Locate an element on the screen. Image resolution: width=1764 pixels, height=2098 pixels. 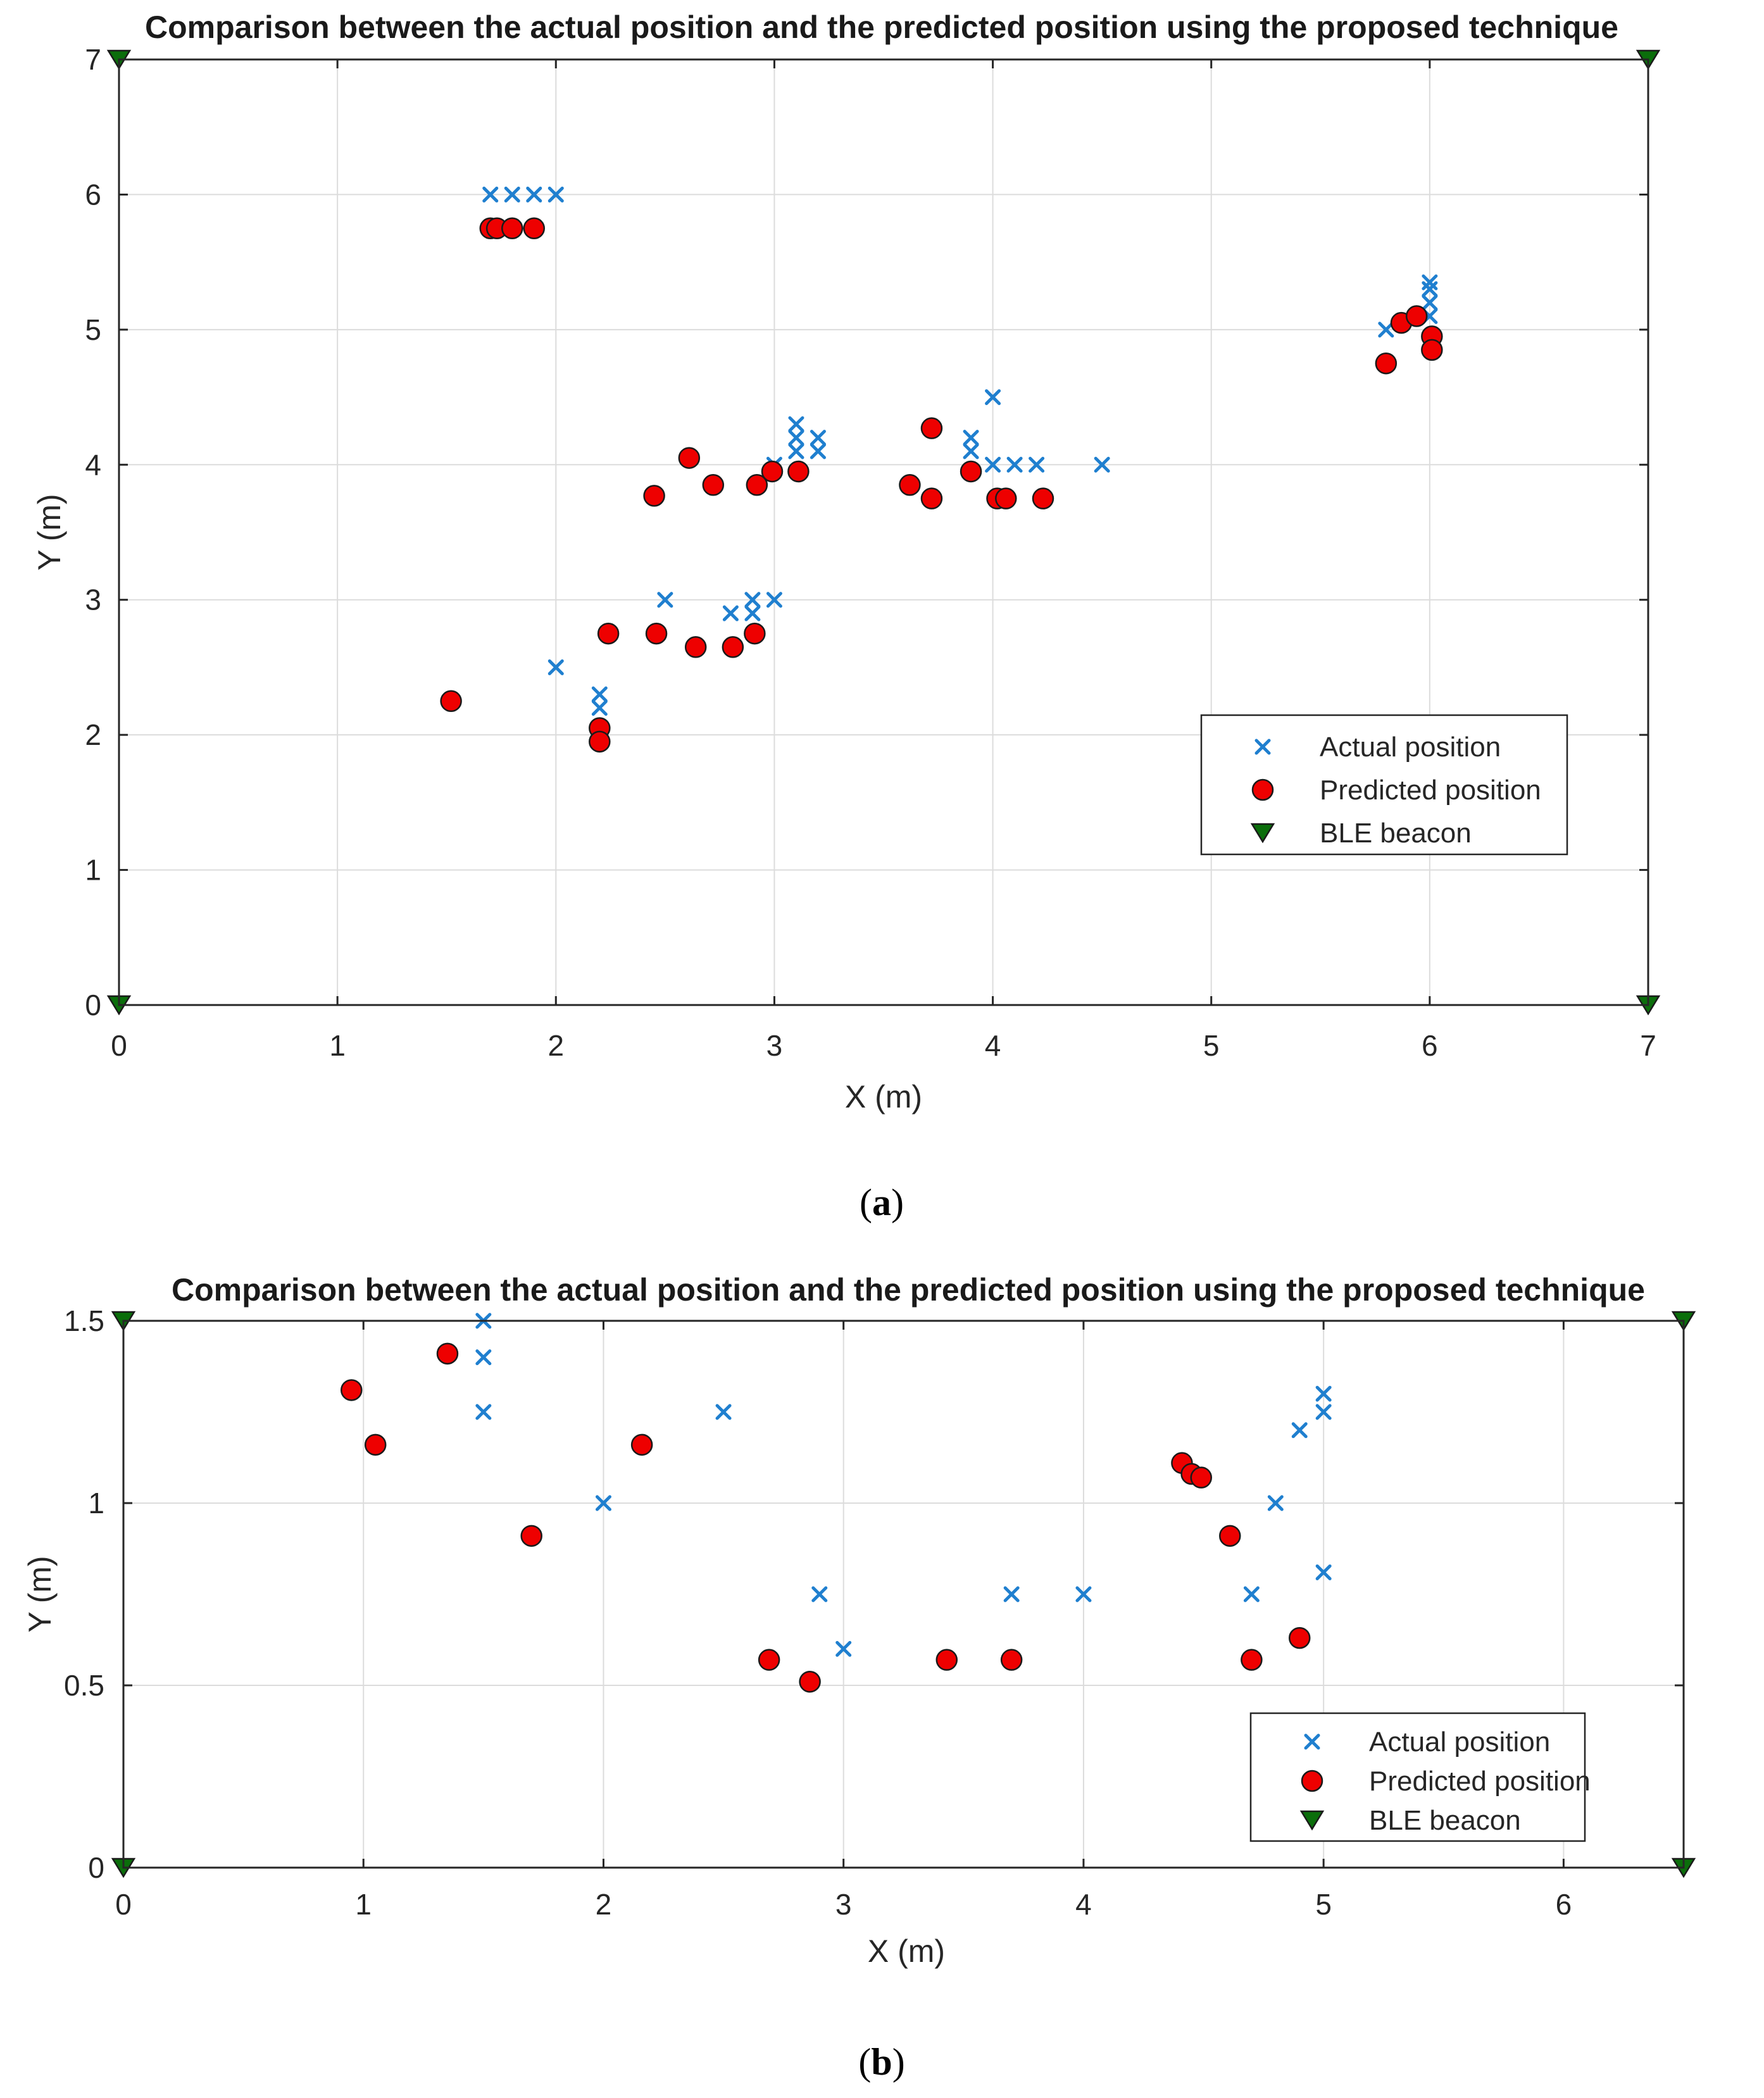
x-tick-label: 5 is located at coordinates (1323, 1904).